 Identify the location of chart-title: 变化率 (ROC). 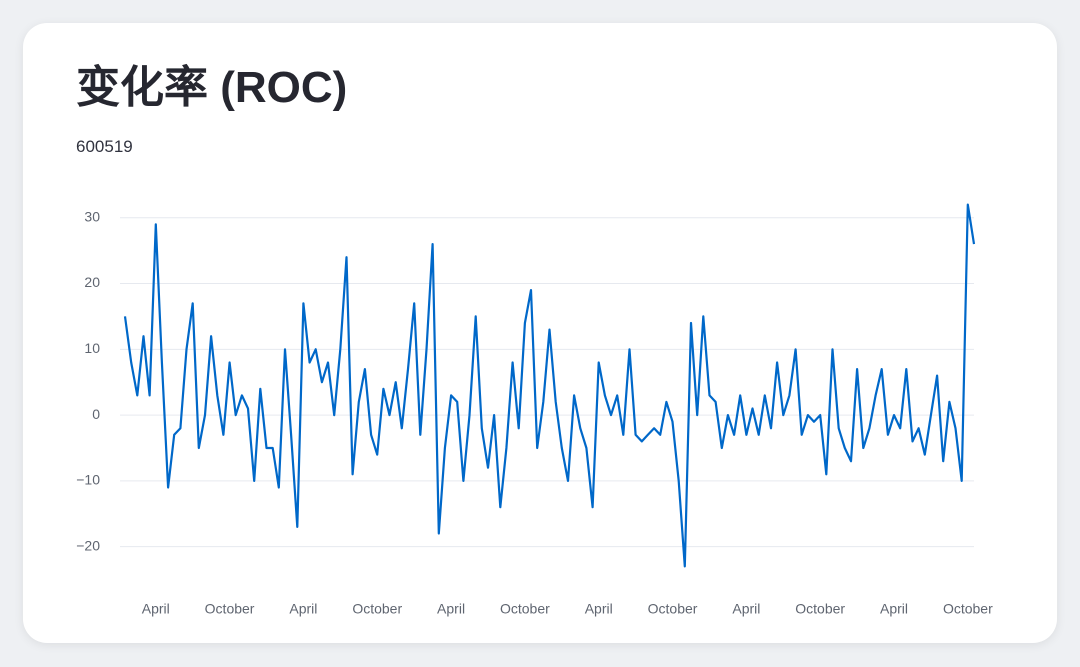
(212, 87).